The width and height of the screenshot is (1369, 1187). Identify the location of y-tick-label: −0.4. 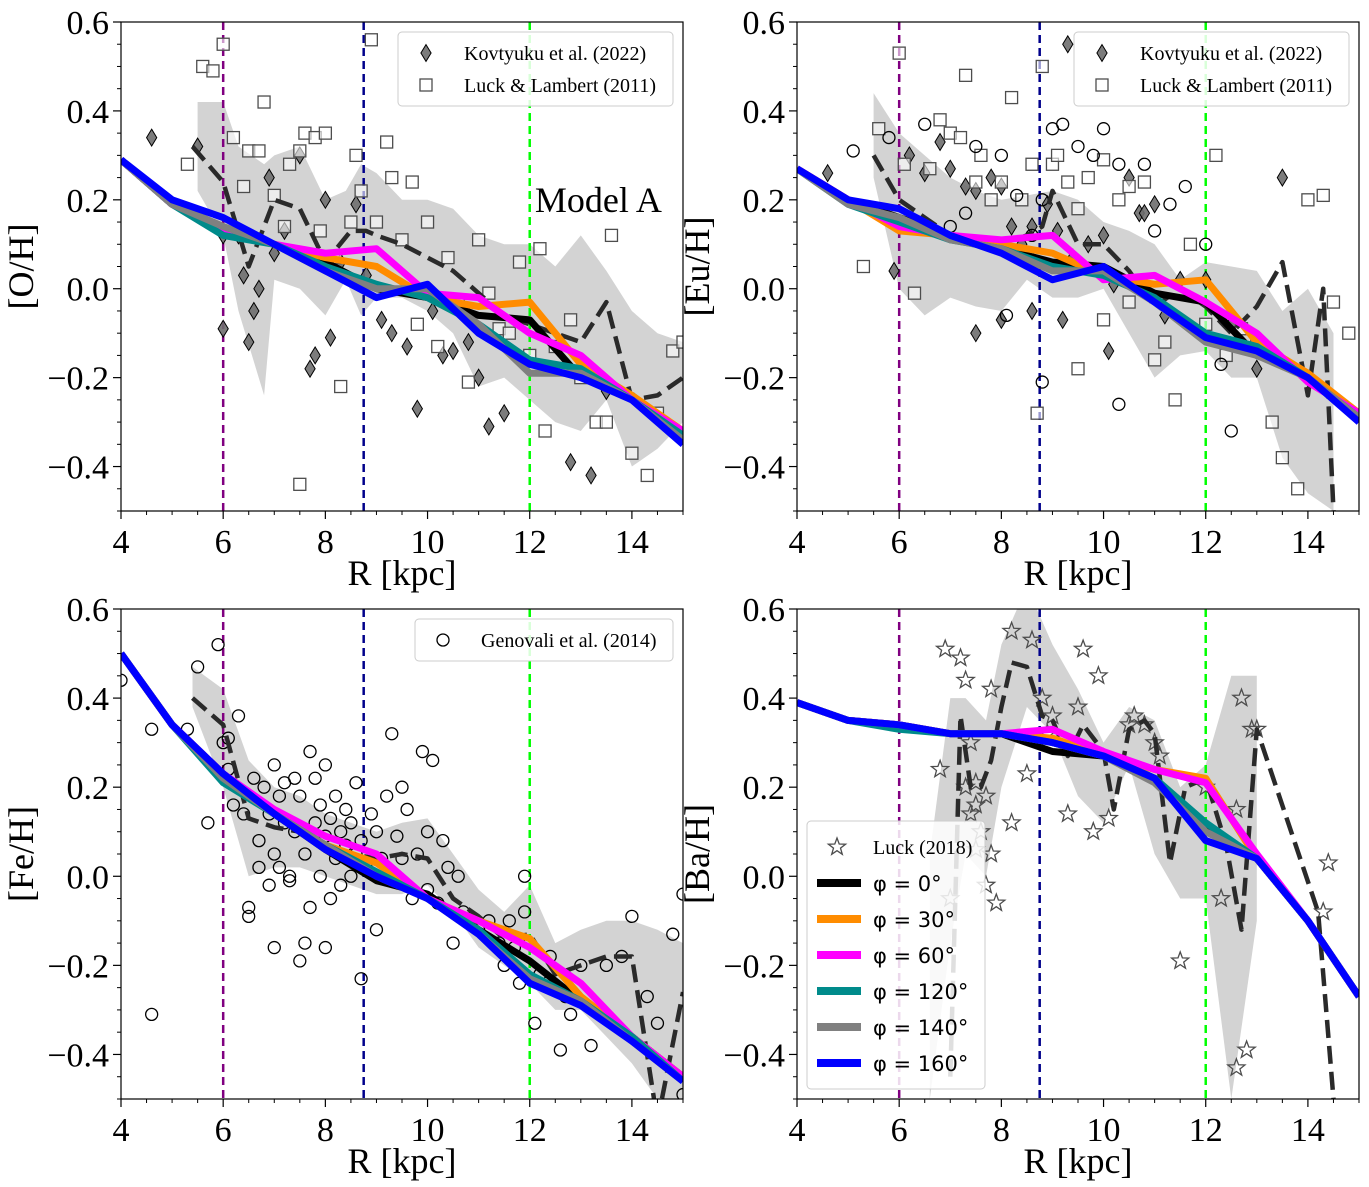
(78, 1055).